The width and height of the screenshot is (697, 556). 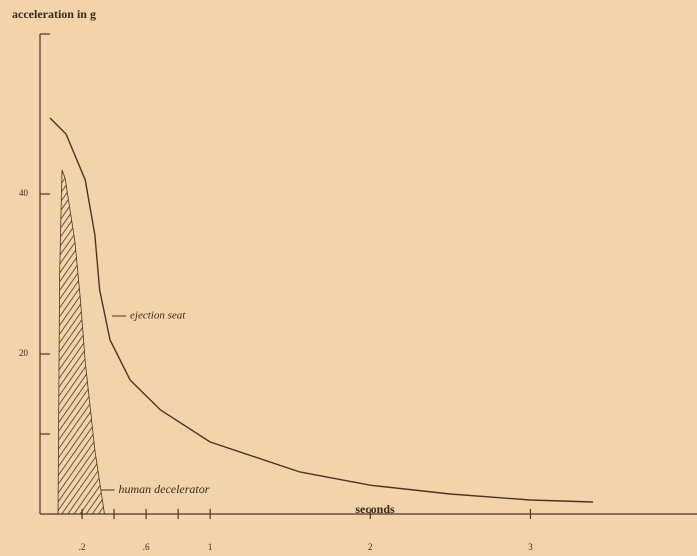 What do you see at coordinates (54, 14) in the screenshot?
I see `y-axis-label: acceleration in g` at bounding box center [54, 14].